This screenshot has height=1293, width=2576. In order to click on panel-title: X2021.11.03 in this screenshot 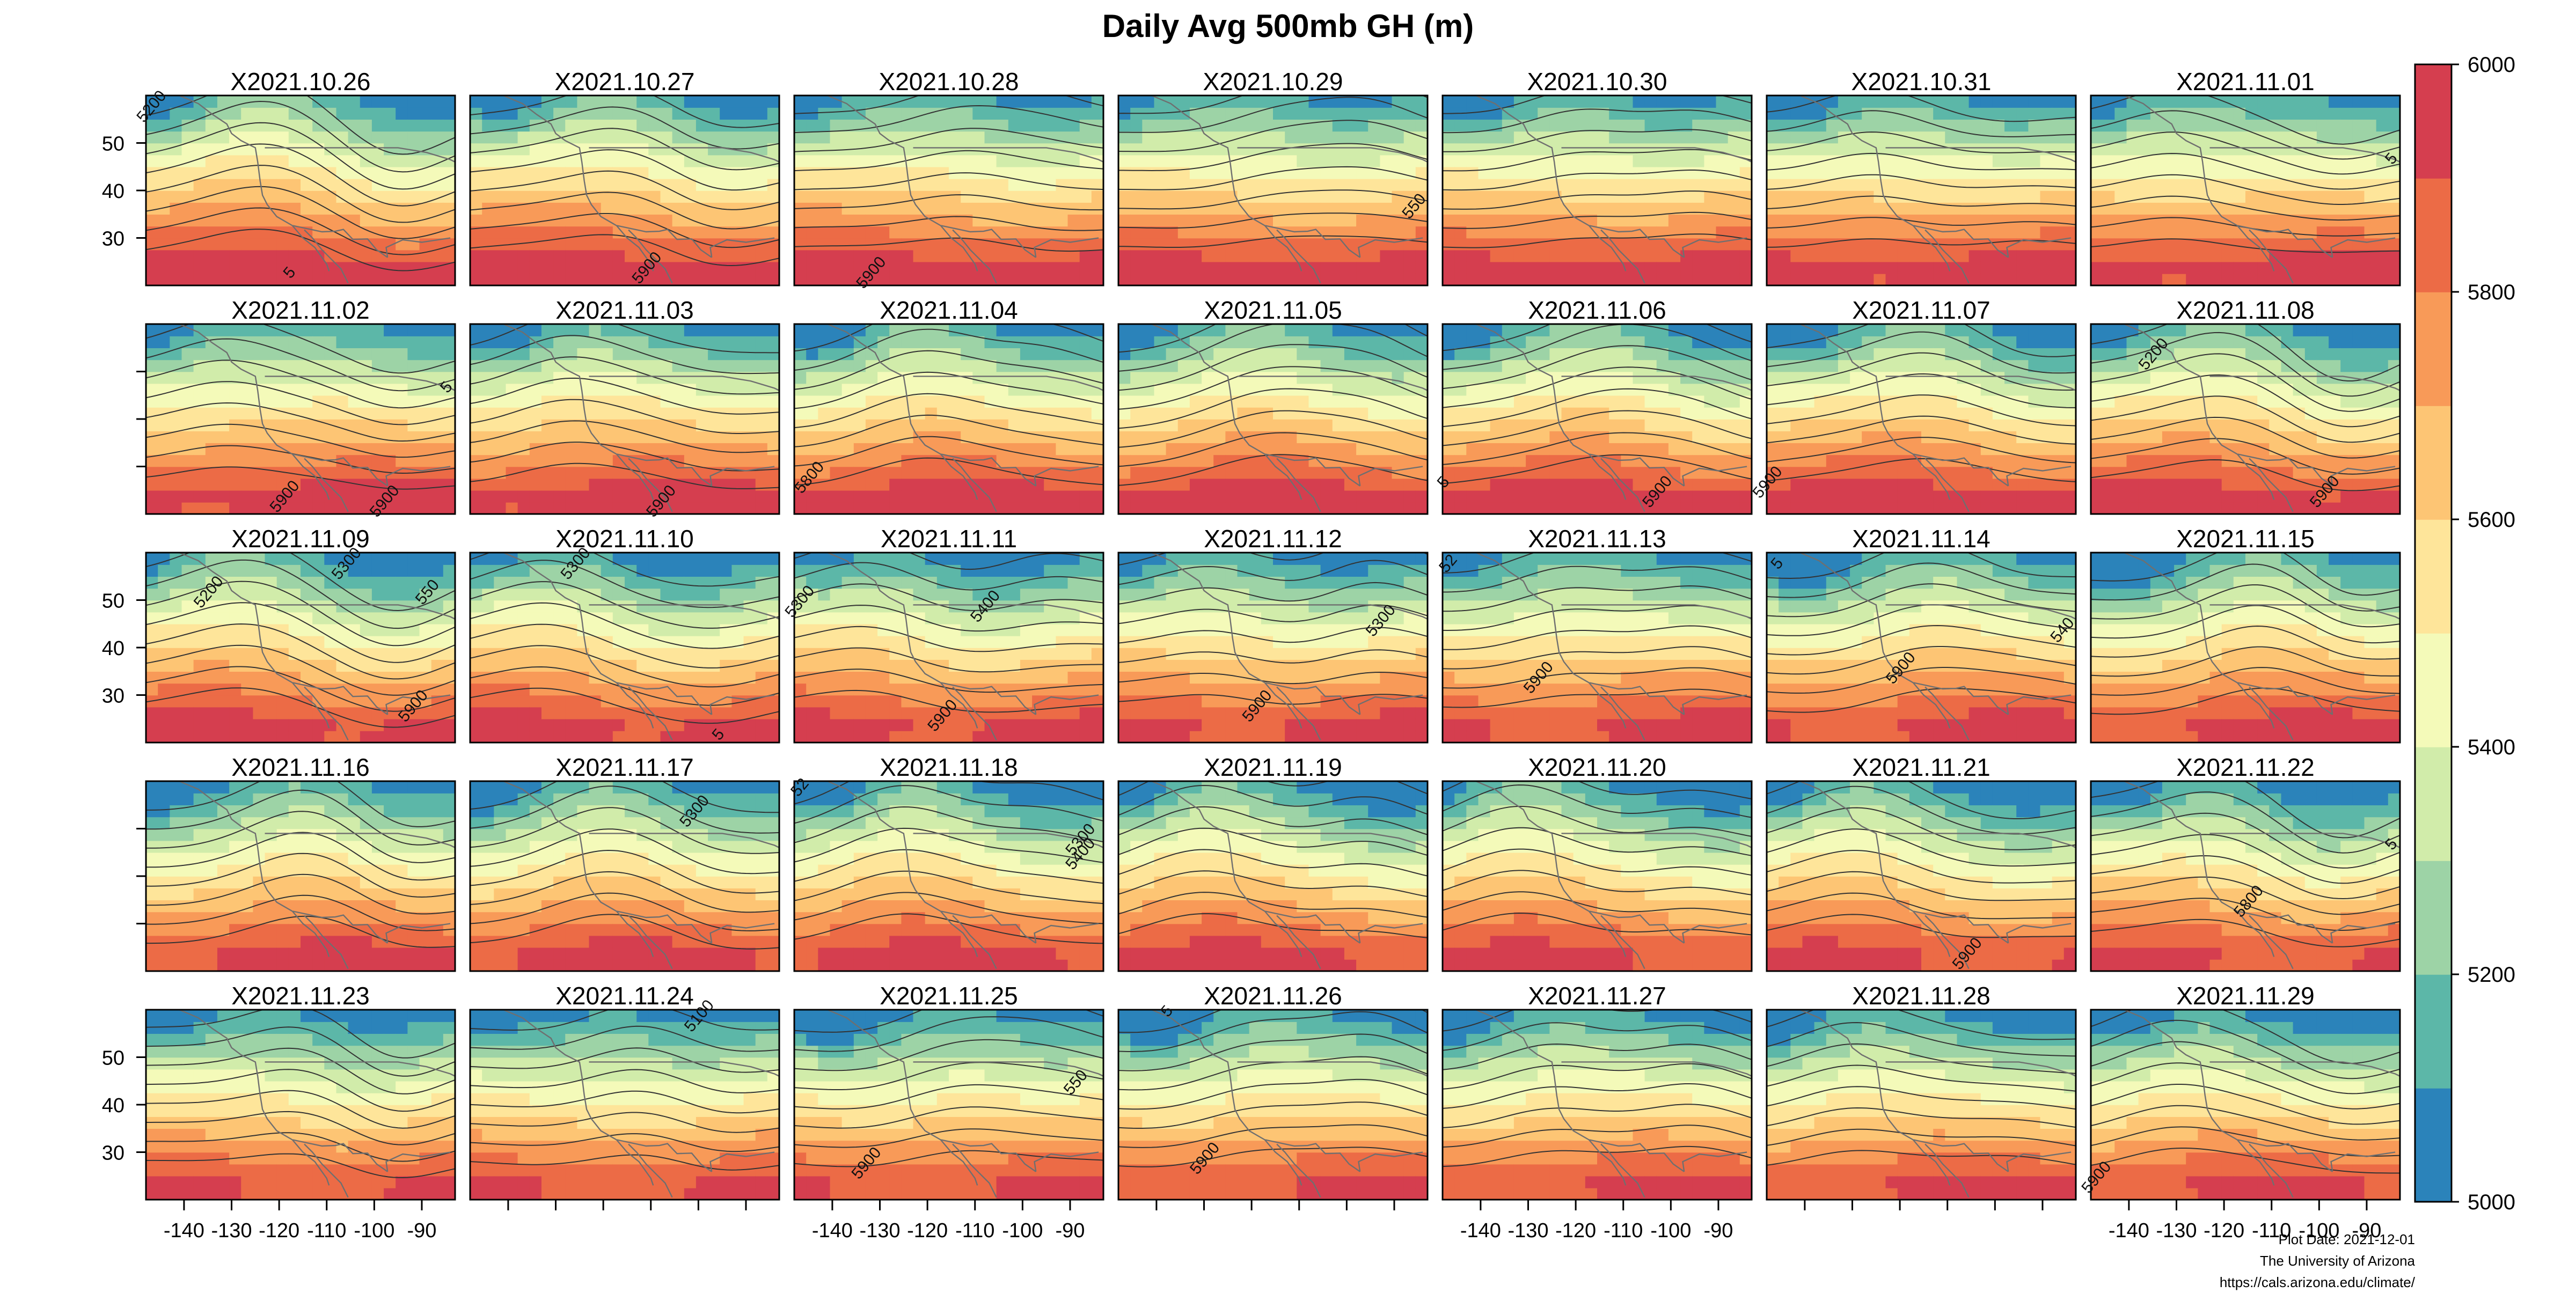, I will do `click(624, 310)`.